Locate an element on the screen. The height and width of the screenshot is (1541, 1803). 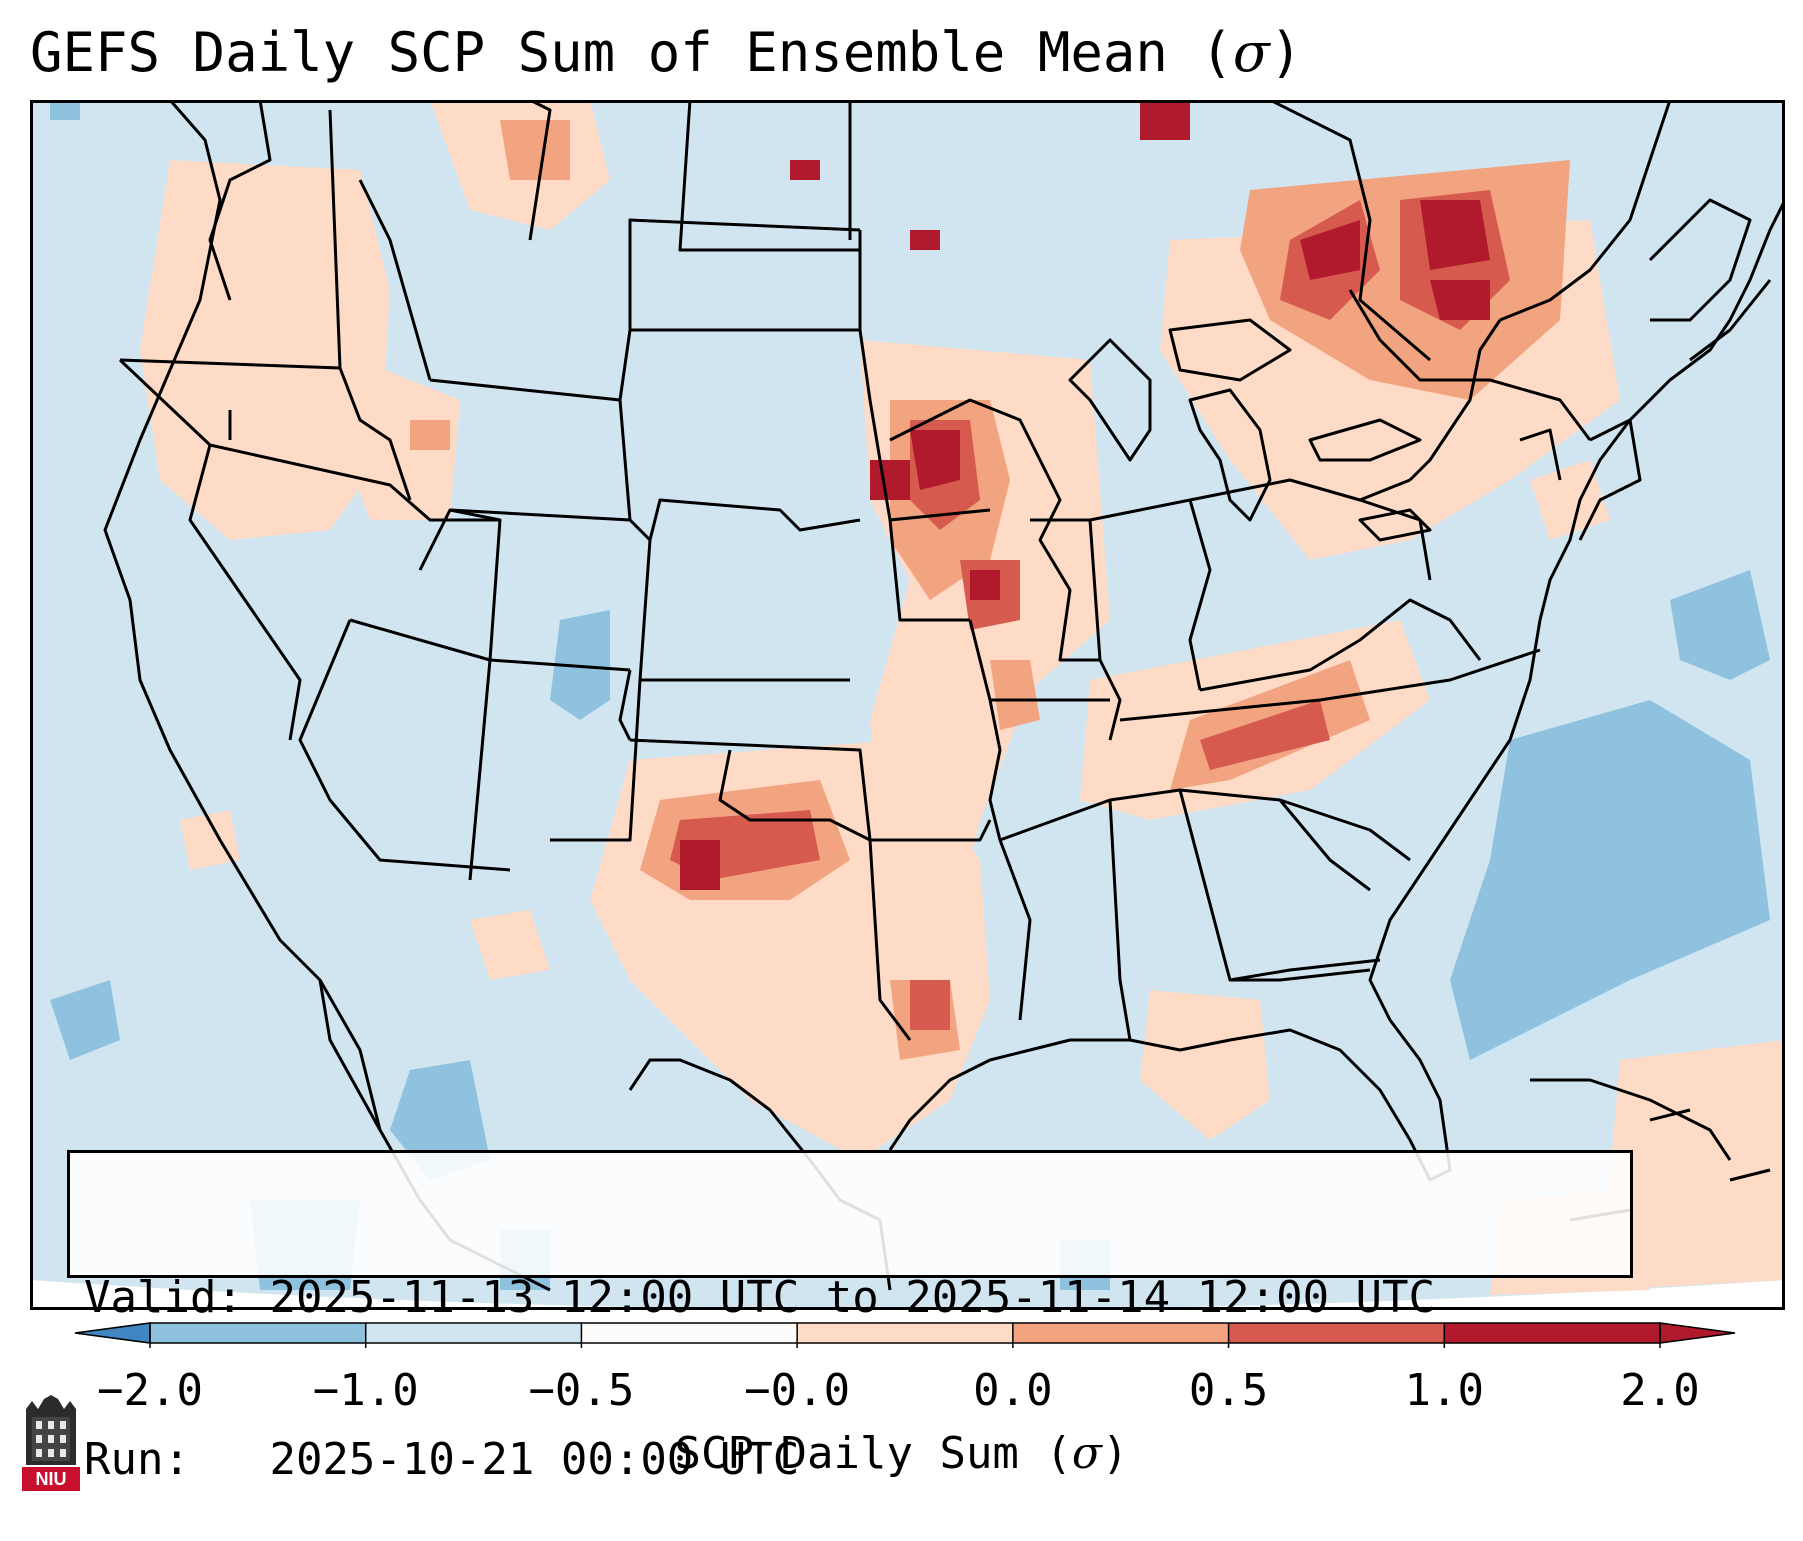
colorbar-extend-low is located at coordinates (112, 1333).